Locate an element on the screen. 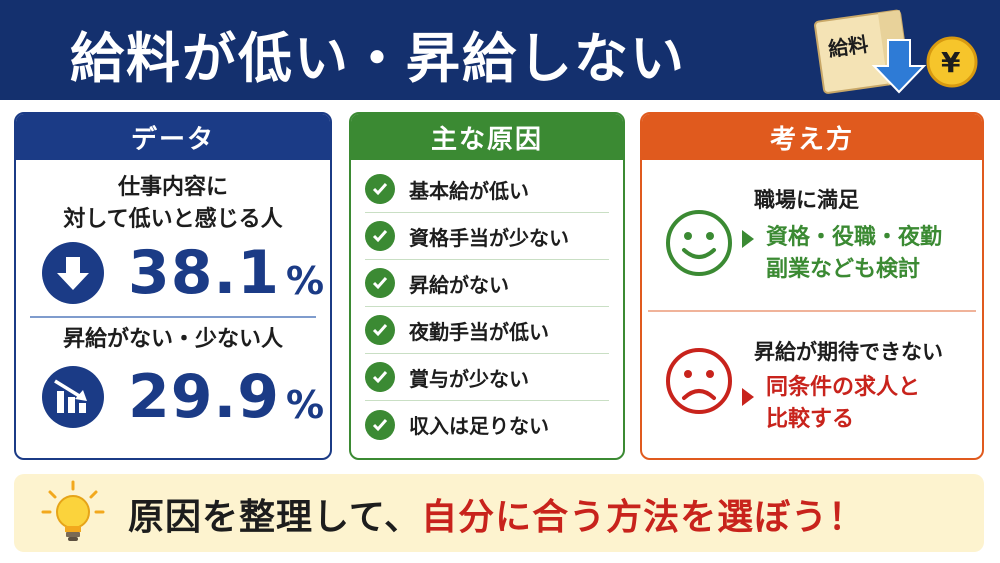 This screenshot has width=1000, height=563. list-item: 資格手当が少ない is located at coordinates (487, 236).